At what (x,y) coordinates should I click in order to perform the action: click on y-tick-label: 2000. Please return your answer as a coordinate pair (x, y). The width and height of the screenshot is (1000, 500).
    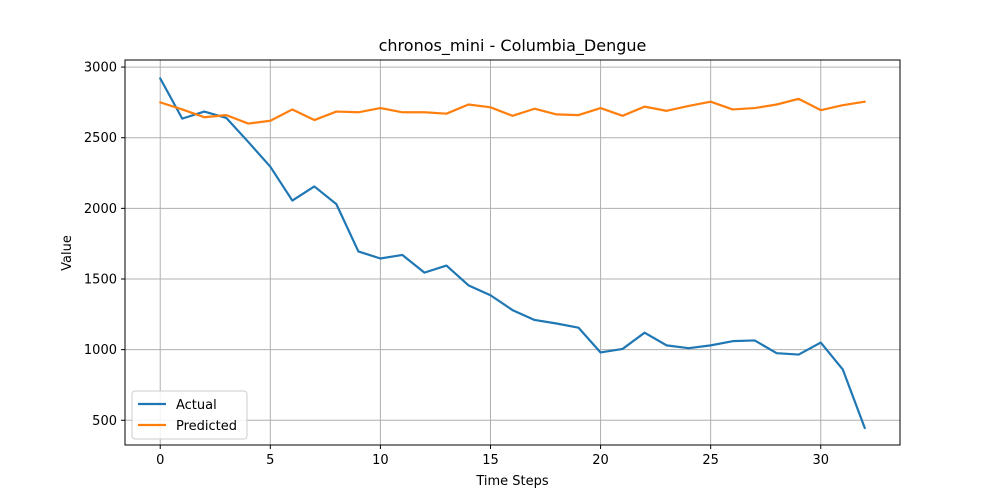
    Looking at the image, I should click on (100, 209).